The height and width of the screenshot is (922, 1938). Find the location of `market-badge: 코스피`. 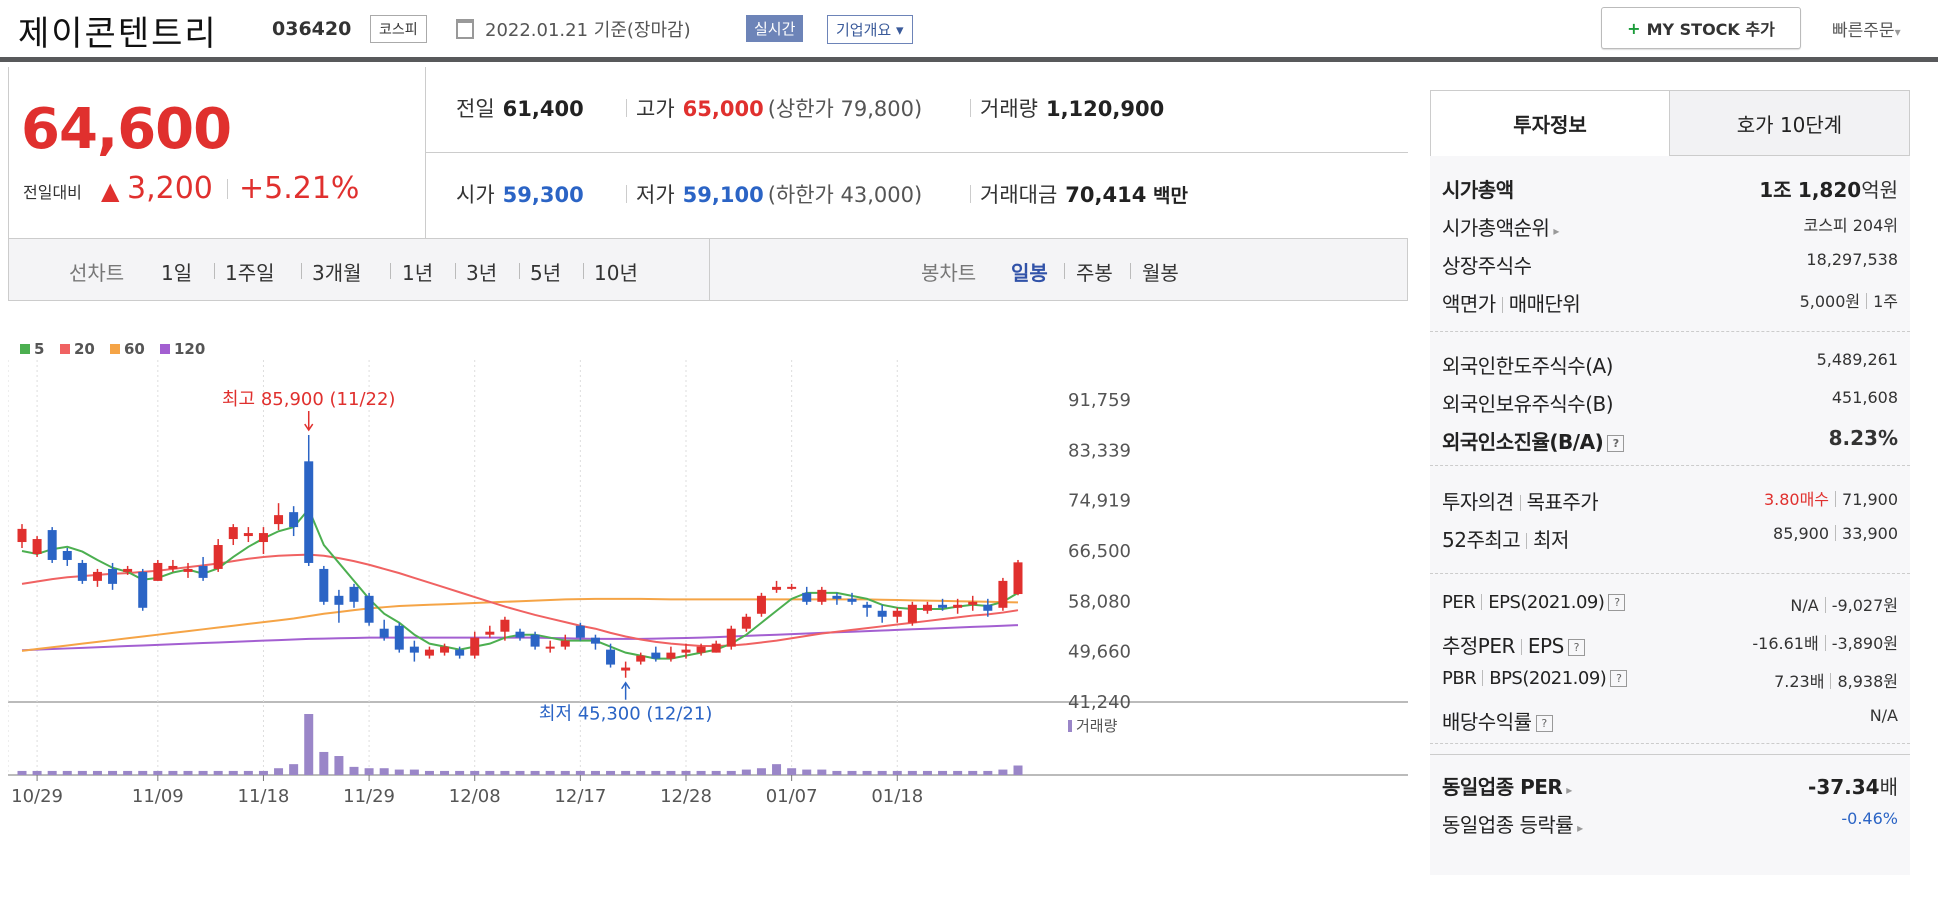

market-badge: 코스피 is located at coordinates (398, 29).